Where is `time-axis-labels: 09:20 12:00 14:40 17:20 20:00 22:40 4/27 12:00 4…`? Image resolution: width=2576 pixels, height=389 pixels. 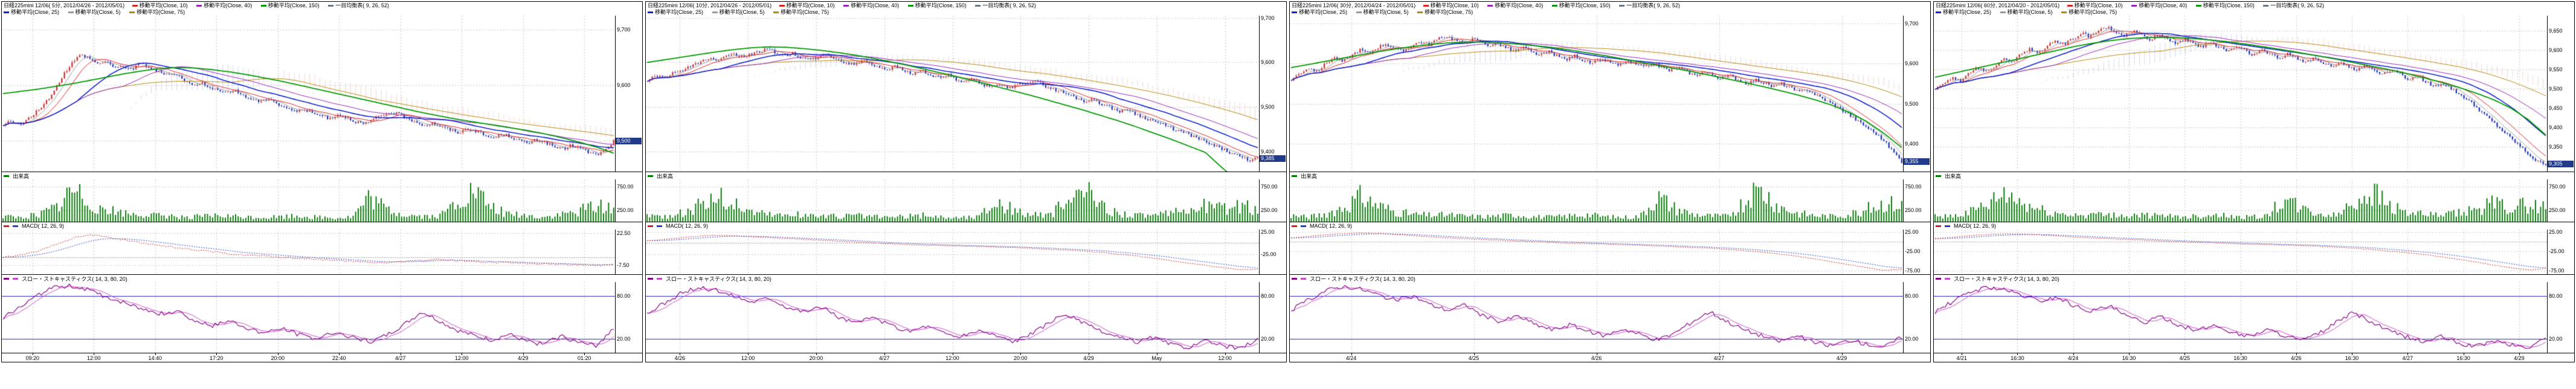 time-axis-labels: 09:20 12:00 14:40 17:20 20:00 22:40 4/27 12:00 4… is located at coordinates (309, 357).